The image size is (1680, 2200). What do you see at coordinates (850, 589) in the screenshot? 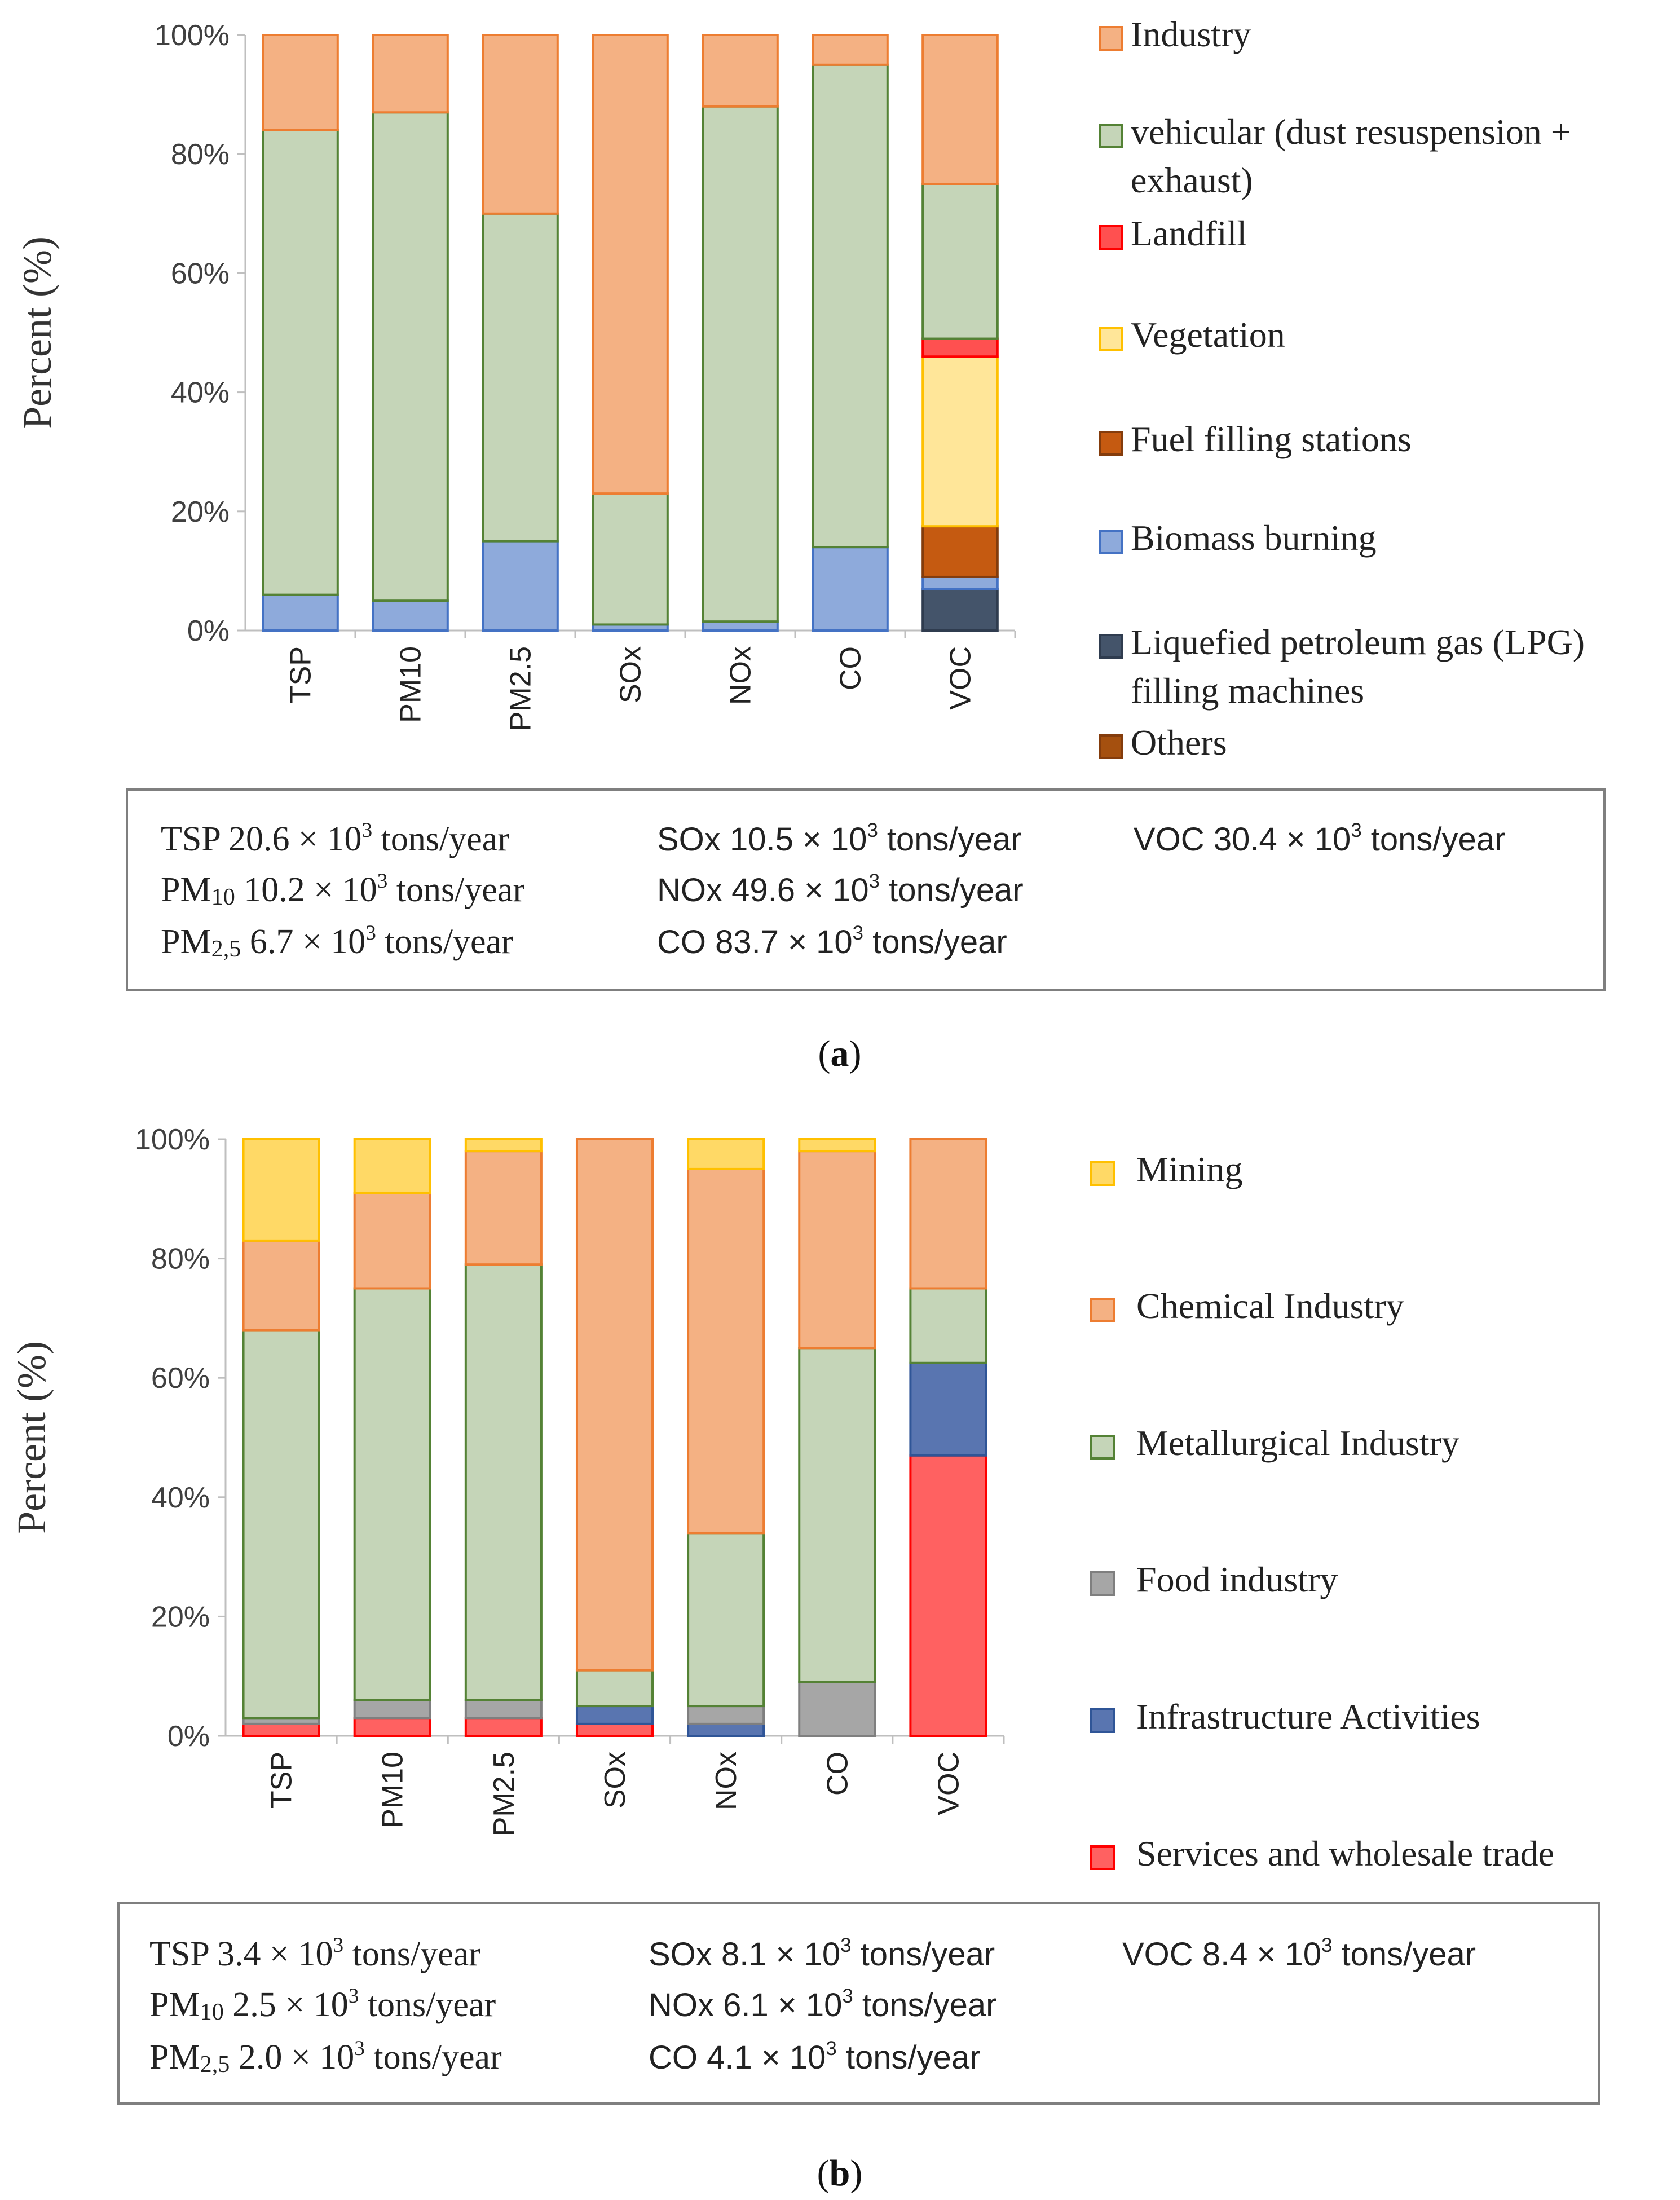
I see `bar-co-biomass-burning` at bounding box center [850, 589].